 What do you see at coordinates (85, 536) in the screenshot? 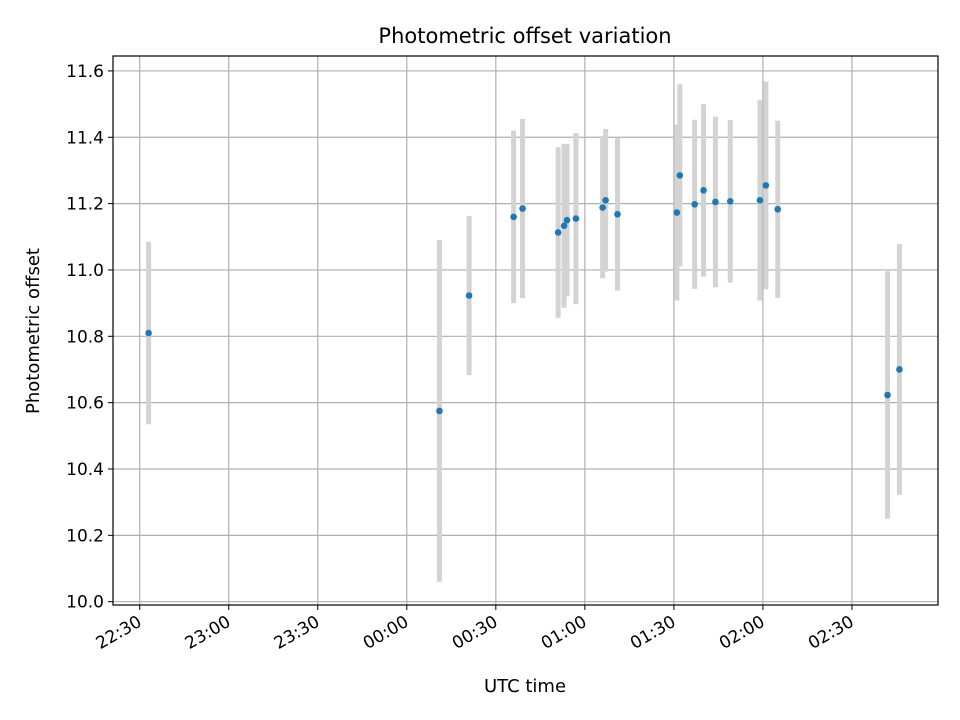
I see `y-tick-label: 10.2` at bounding box center [85, 536].